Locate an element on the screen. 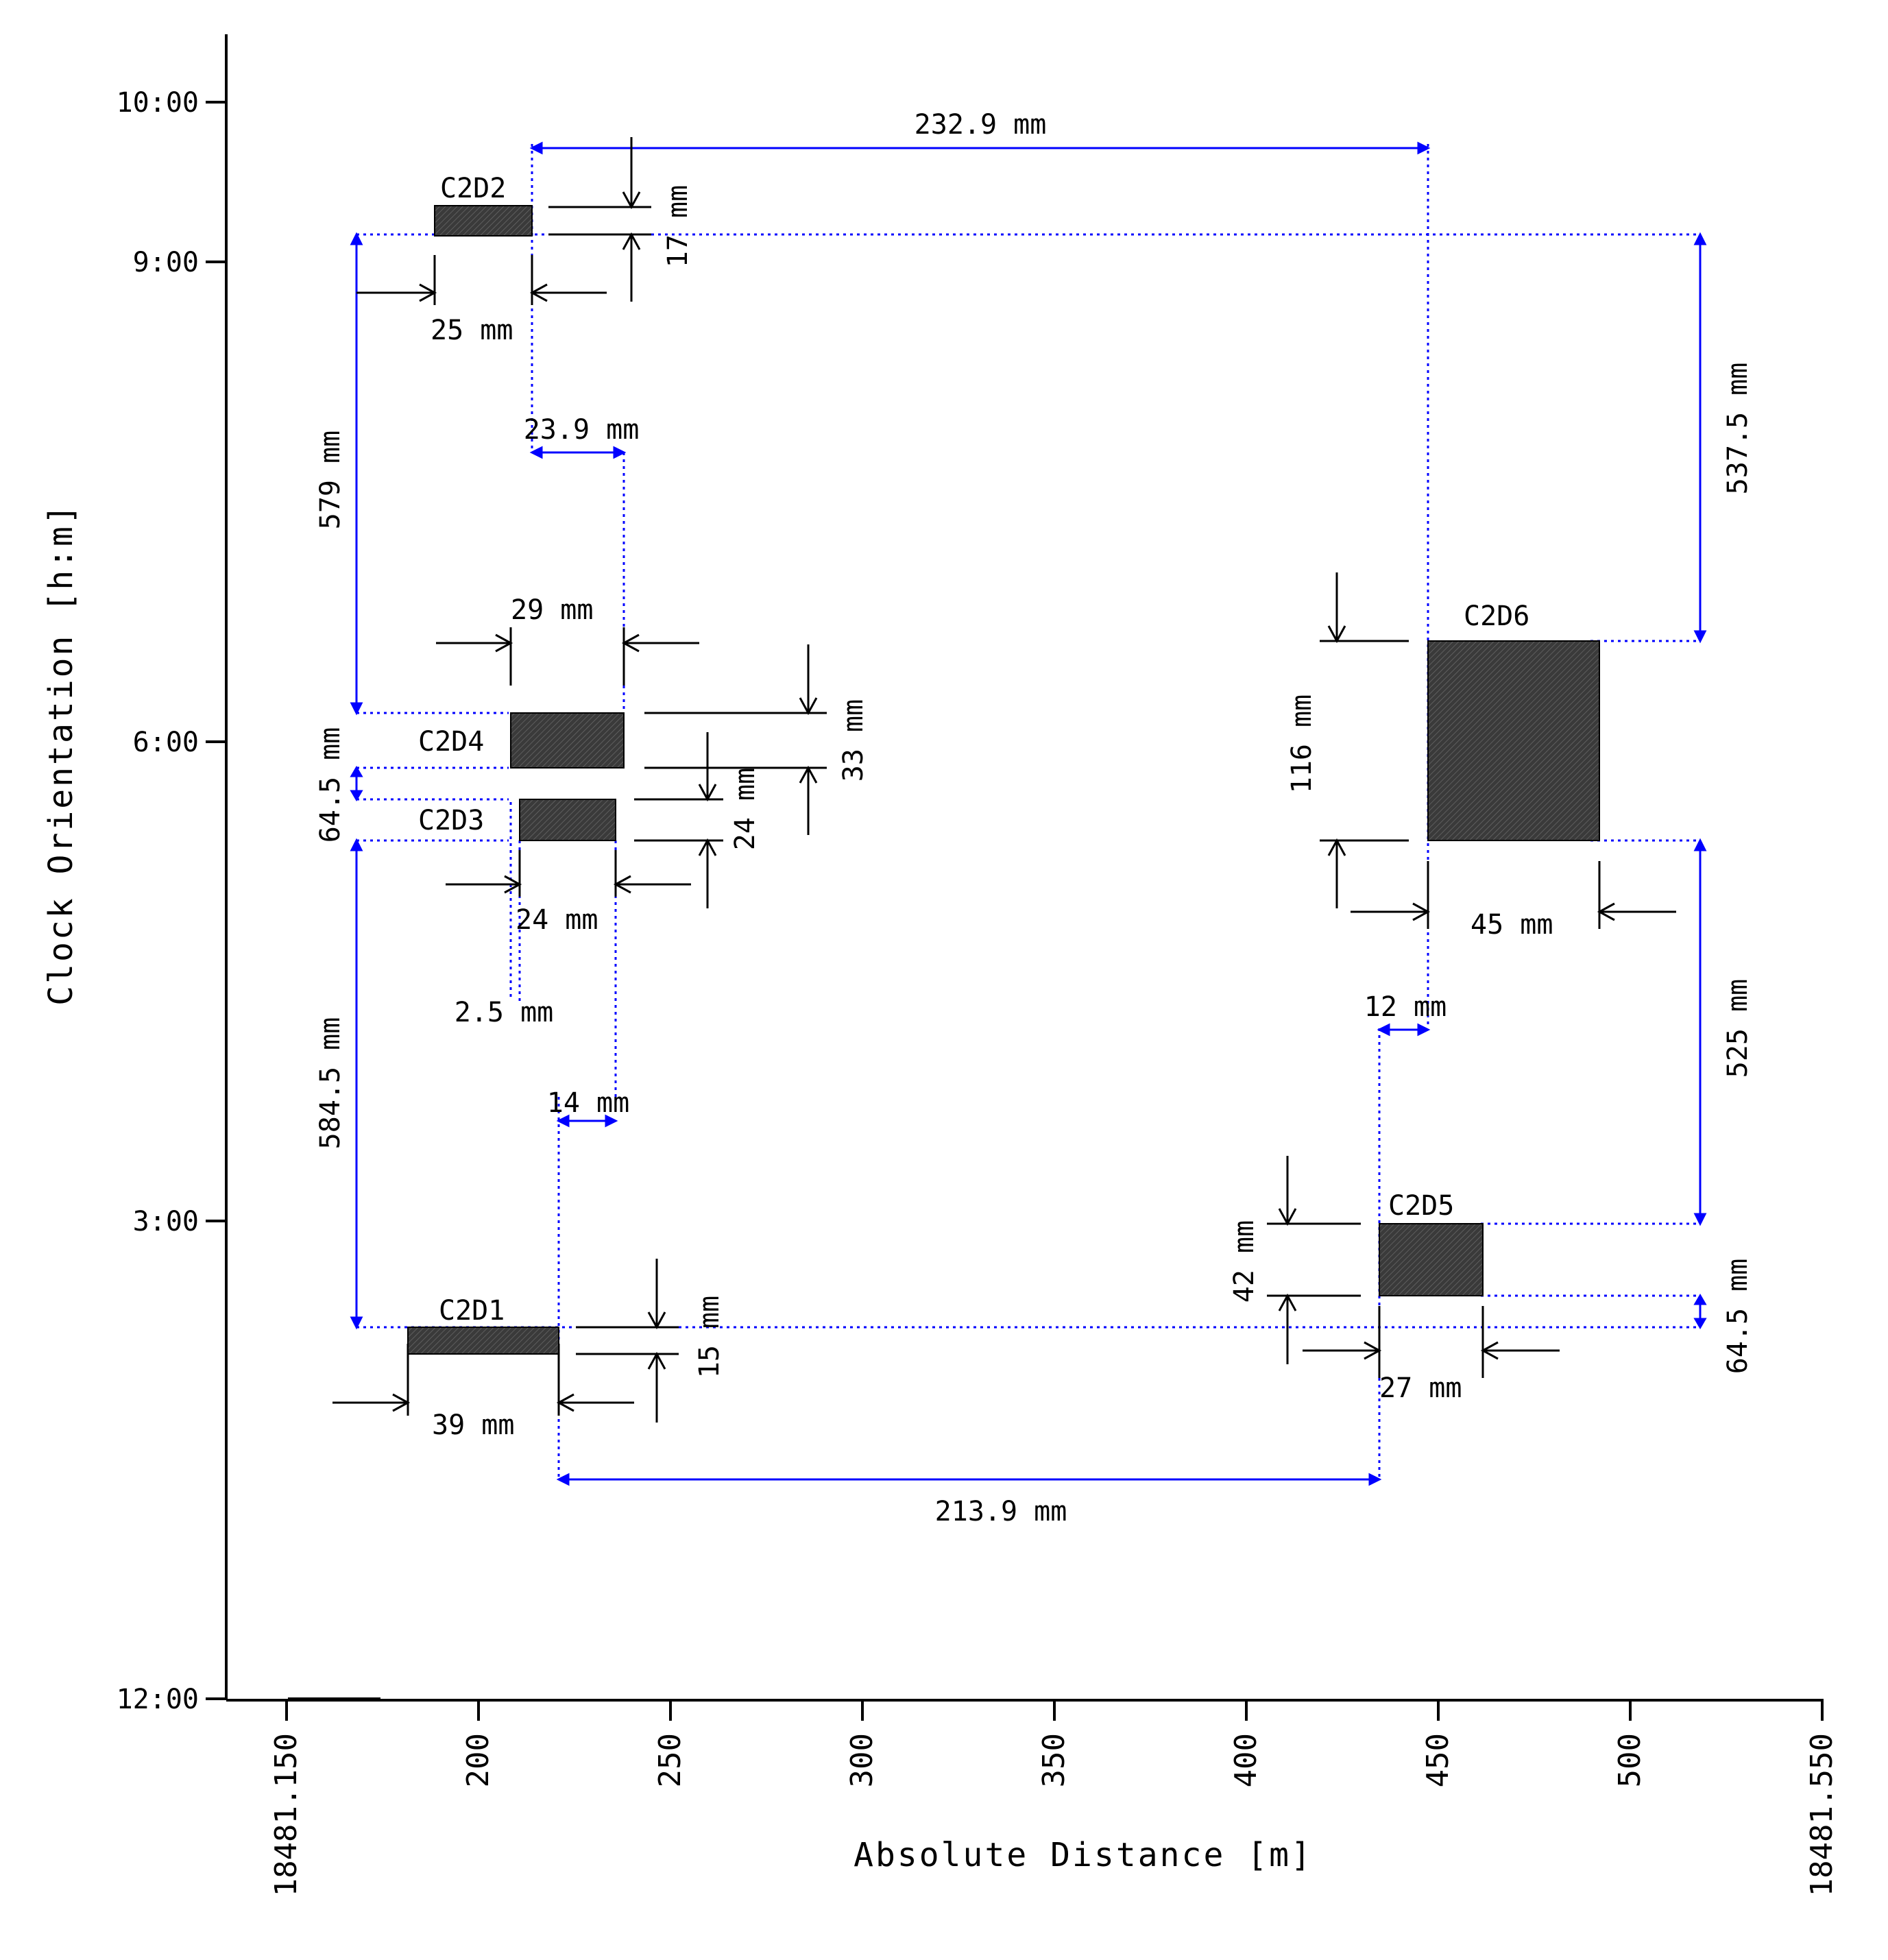 Image resolution: width=1888 pixels, height=1960 pixels. spacing-c2d4-c2d3-axial: 2.5 mm is located at coordinates (504, 1012).